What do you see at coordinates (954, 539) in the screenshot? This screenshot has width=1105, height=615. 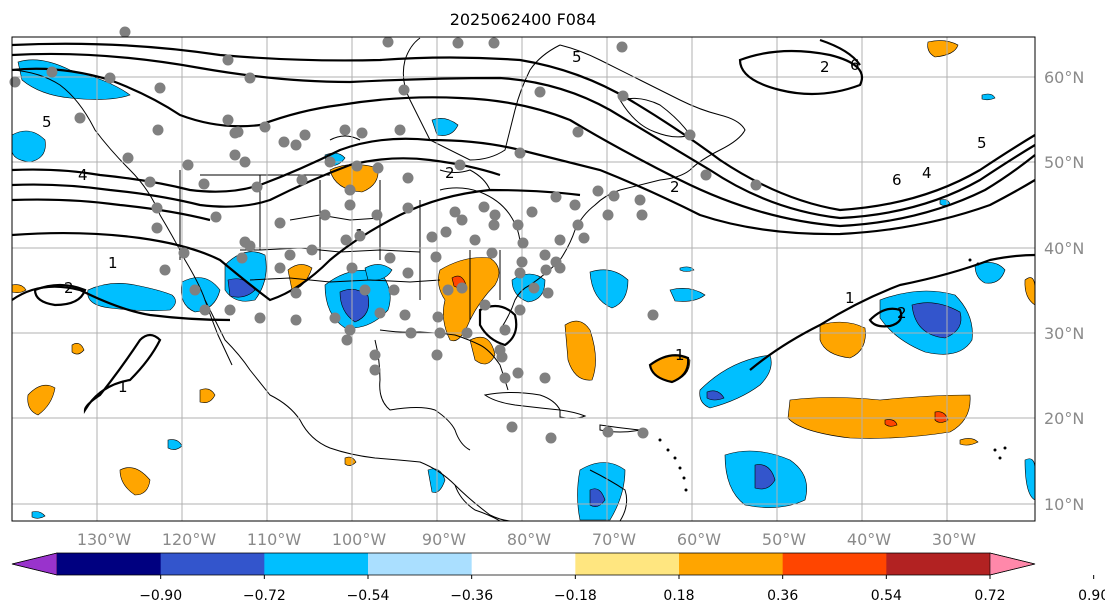 I see `longitude-label: 30°W` at bounding box center [954, 539].